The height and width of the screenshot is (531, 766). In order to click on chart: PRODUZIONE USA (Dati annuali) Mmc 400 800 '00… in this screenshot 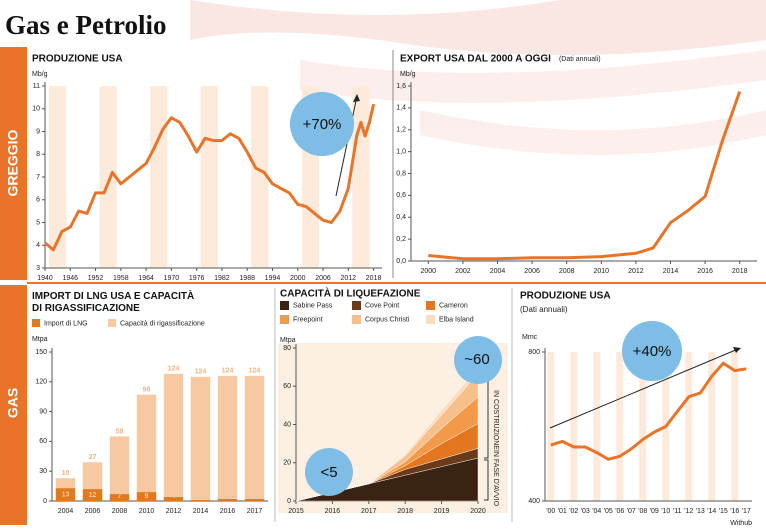, I will do `click(636, 403)`.